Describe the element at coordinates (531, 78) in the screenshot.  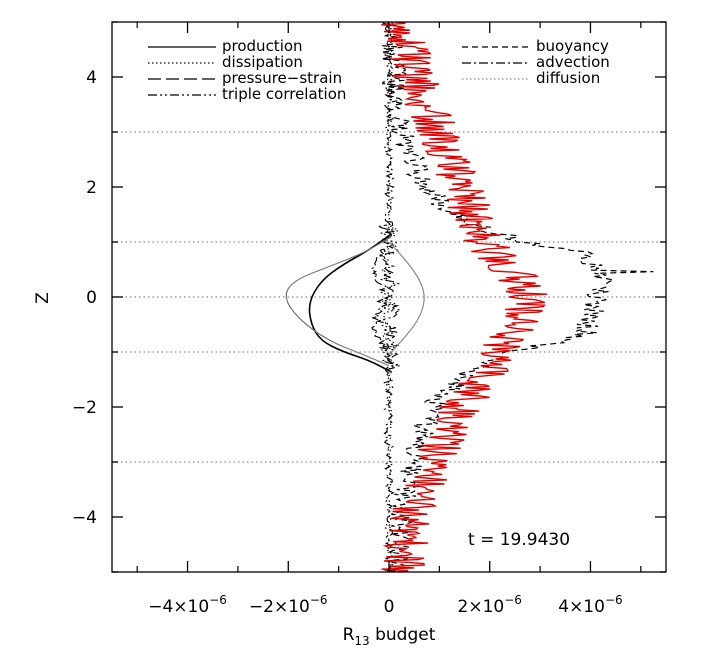
I see `legend-entry-right-2: diffusion` at that location.